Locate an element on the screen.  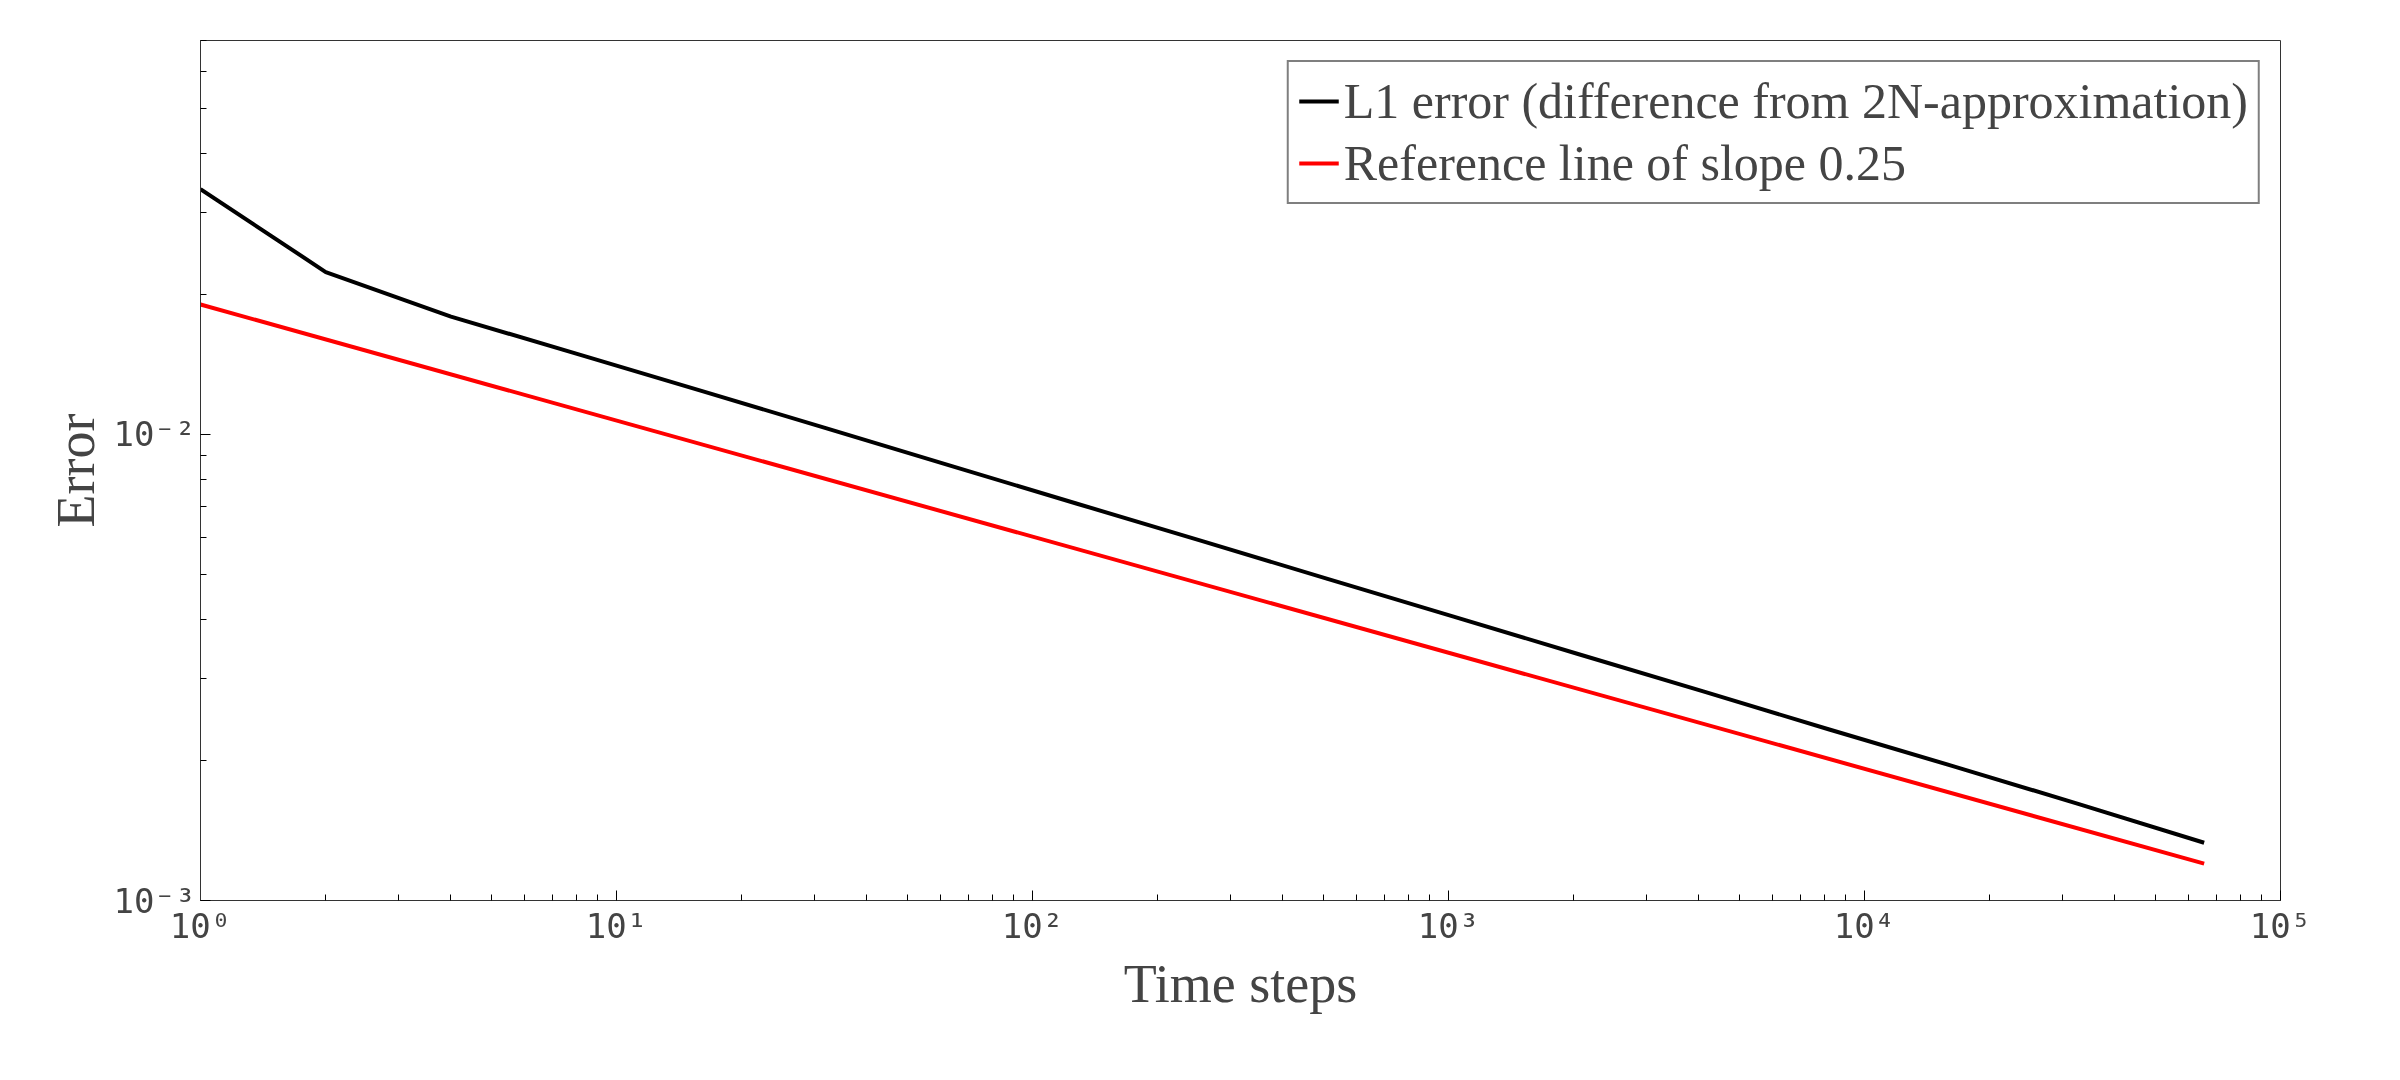
y-tick-label: 10⁻² is located at coordinates (154, 434).